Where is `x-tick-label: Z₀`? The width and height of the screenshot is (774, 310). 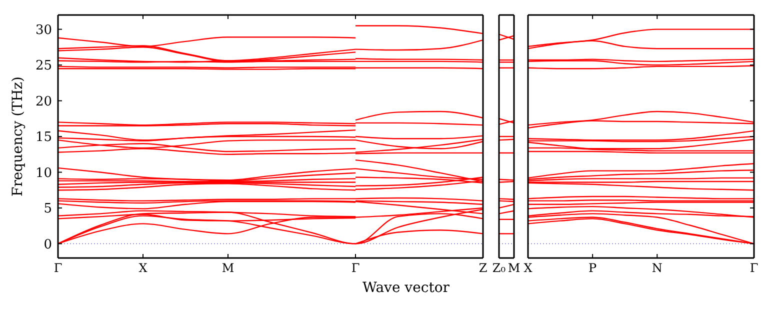
x-tick-label: Z₀ is located at coordinates (499, 268).